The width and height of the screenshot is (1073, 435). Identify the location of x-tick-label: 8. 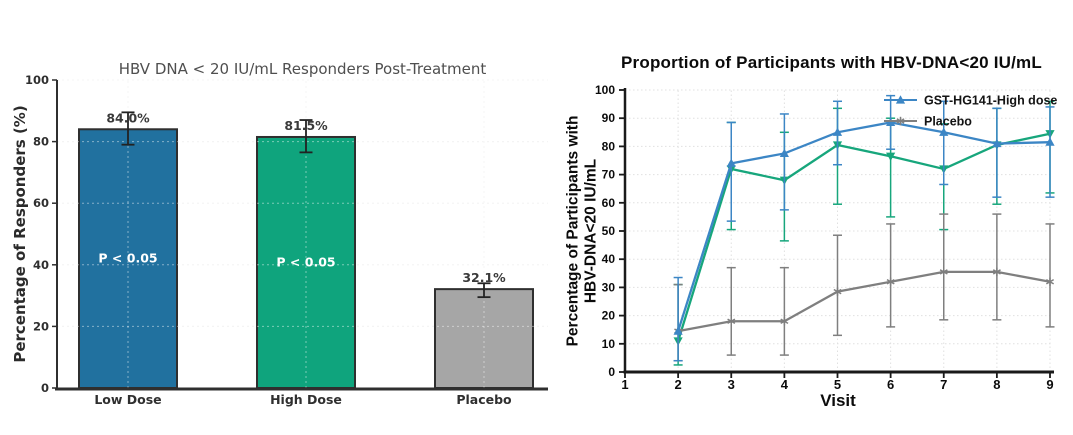
(996, 384).